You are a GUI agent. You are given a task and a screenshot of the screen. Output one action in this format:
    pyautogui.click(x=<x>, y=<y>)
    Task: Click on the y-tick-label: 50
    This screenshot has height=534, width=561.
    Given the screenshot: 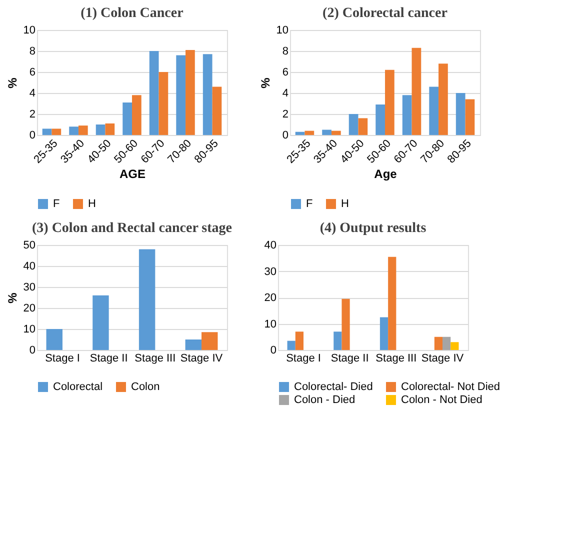 What is the action you would take?
    pyautogui.click(x=29, y=246)
    